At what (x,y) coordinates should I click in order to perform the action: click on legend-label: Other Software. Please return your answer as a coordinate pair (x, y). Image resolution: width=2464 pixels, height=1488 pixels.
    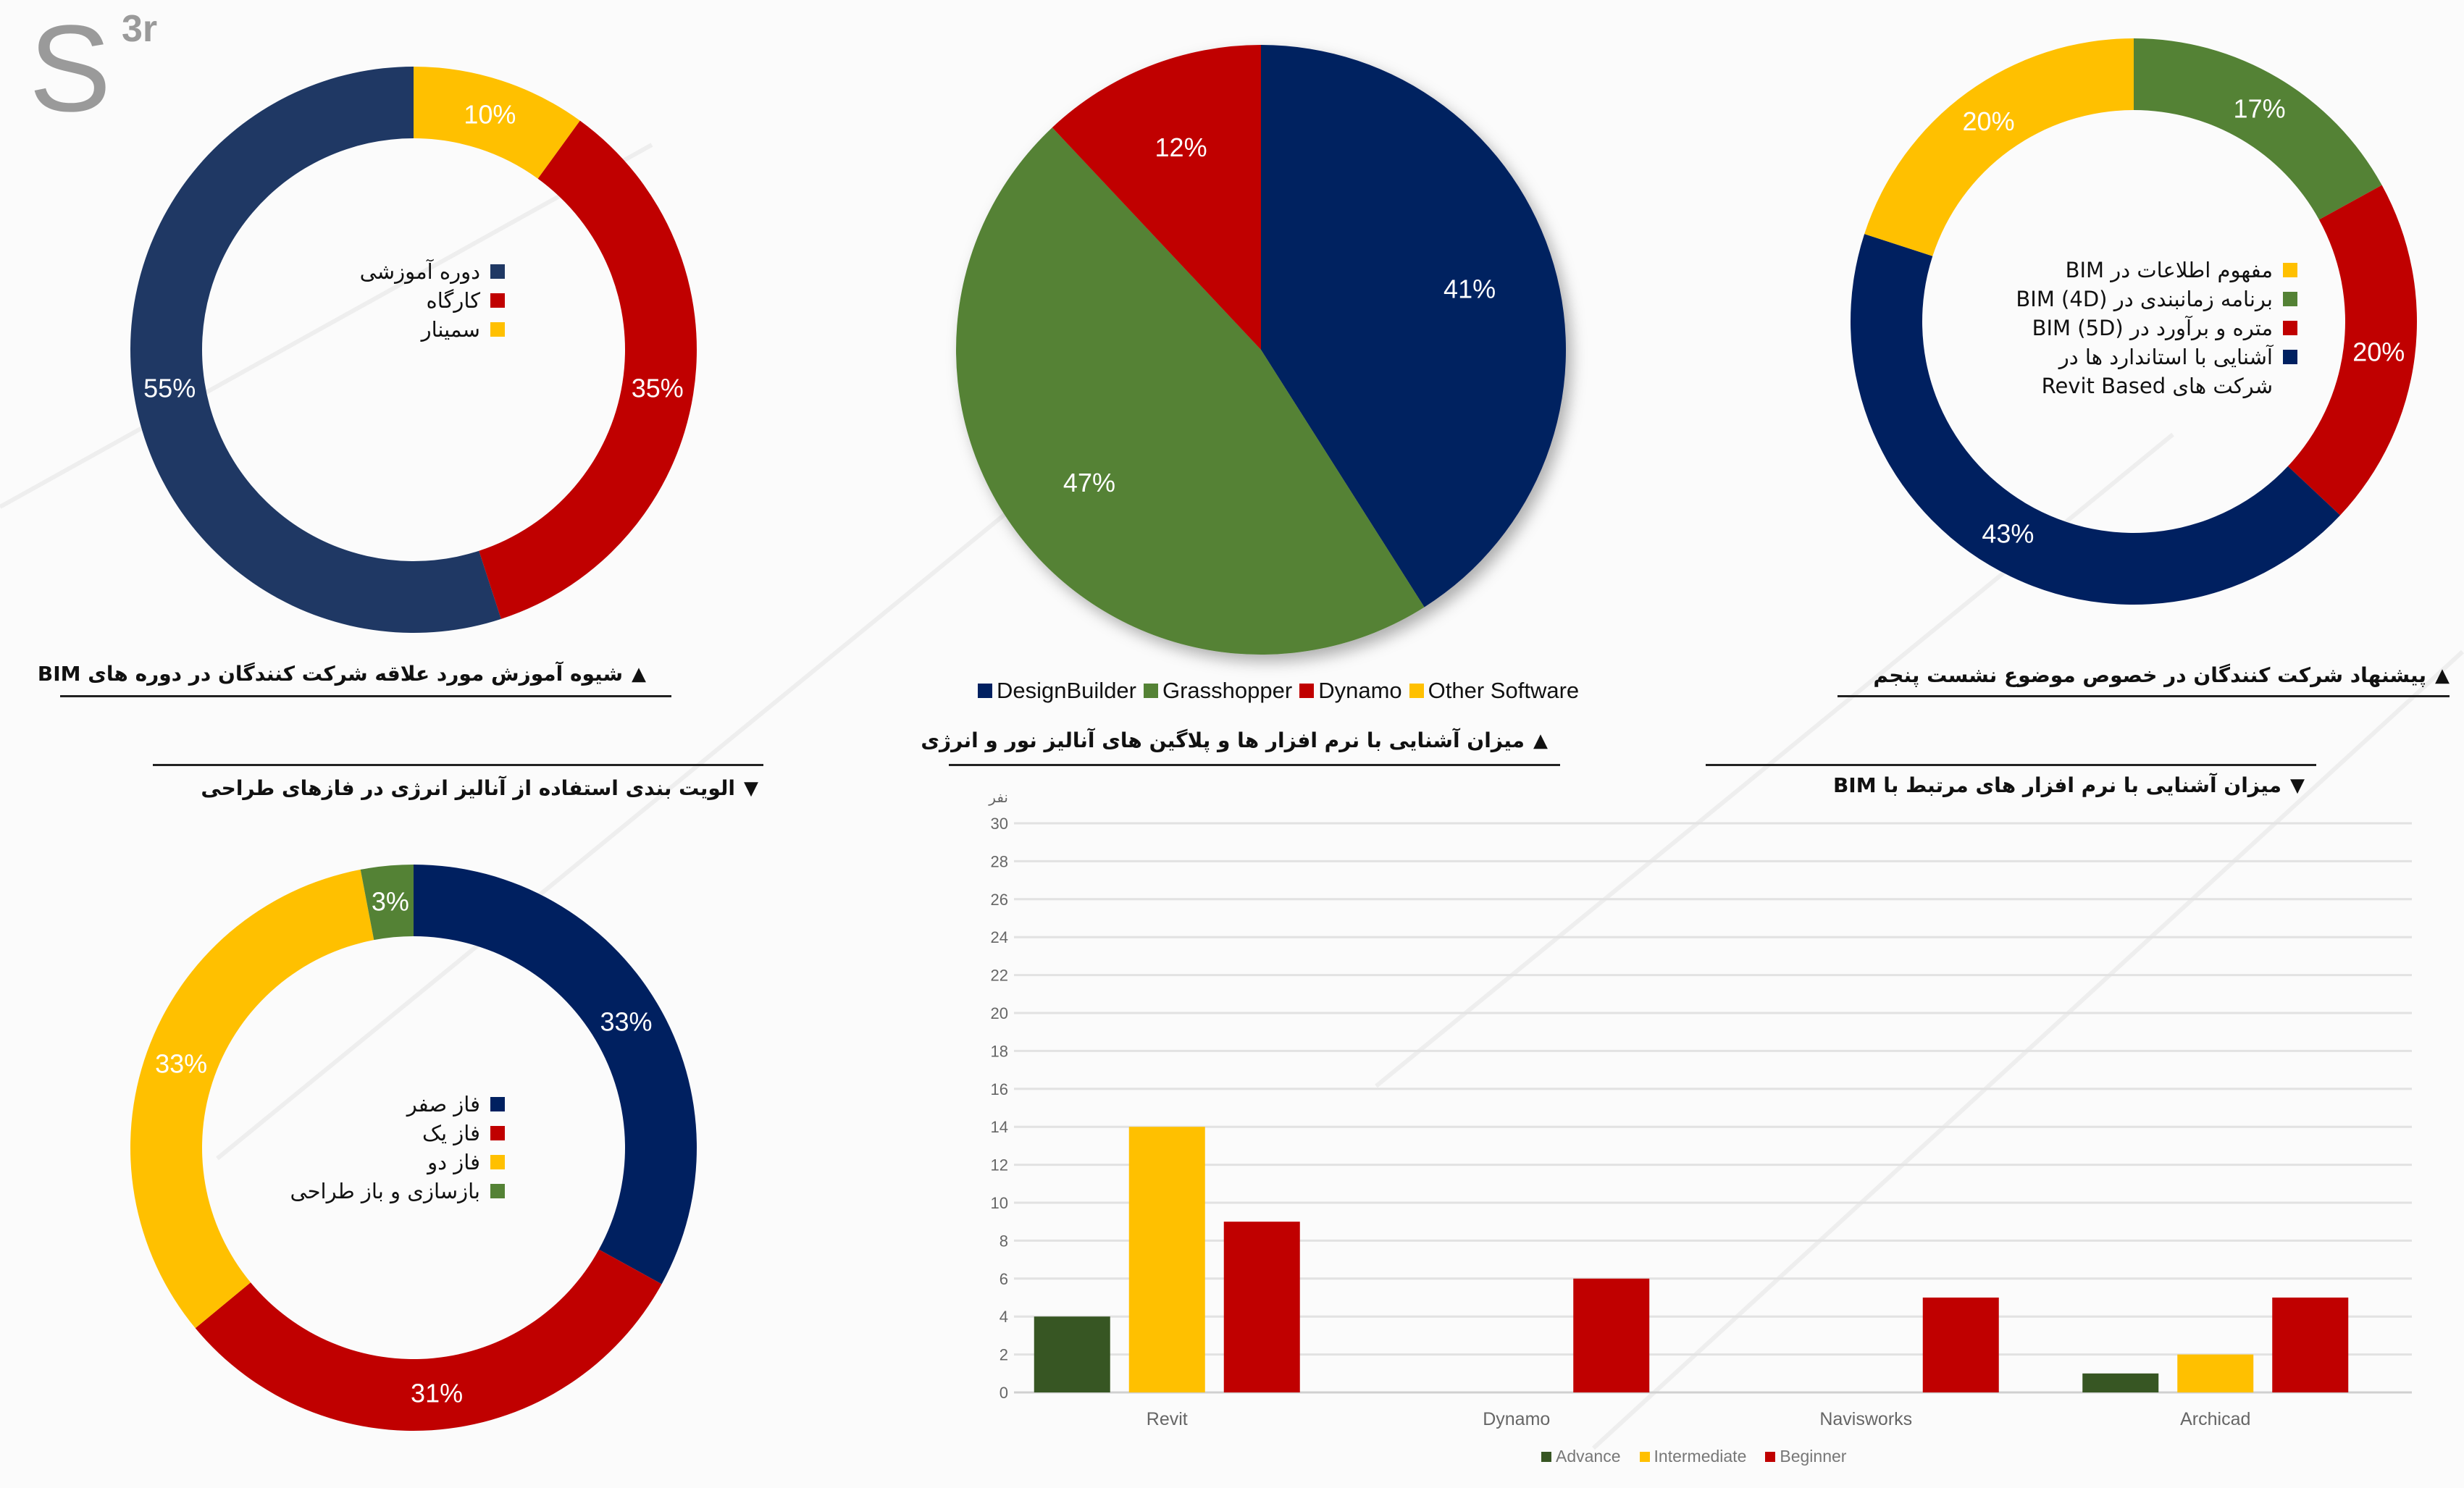
    Looking at the image, I should click on (1504, 690).